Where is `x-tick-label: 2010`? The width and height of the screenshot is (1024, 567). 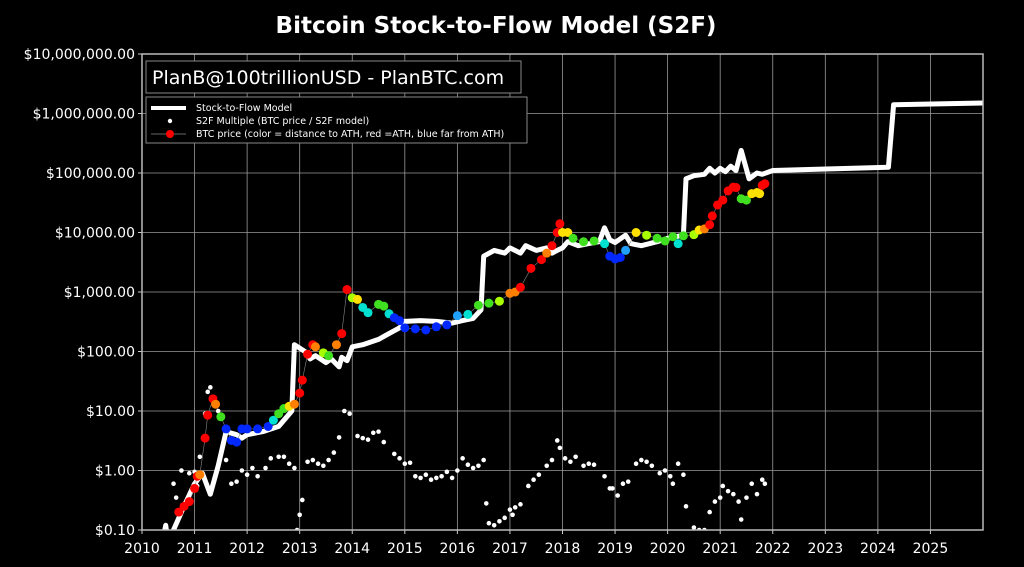 x-tick-label: 2010 is located at coordinates (142, 549).